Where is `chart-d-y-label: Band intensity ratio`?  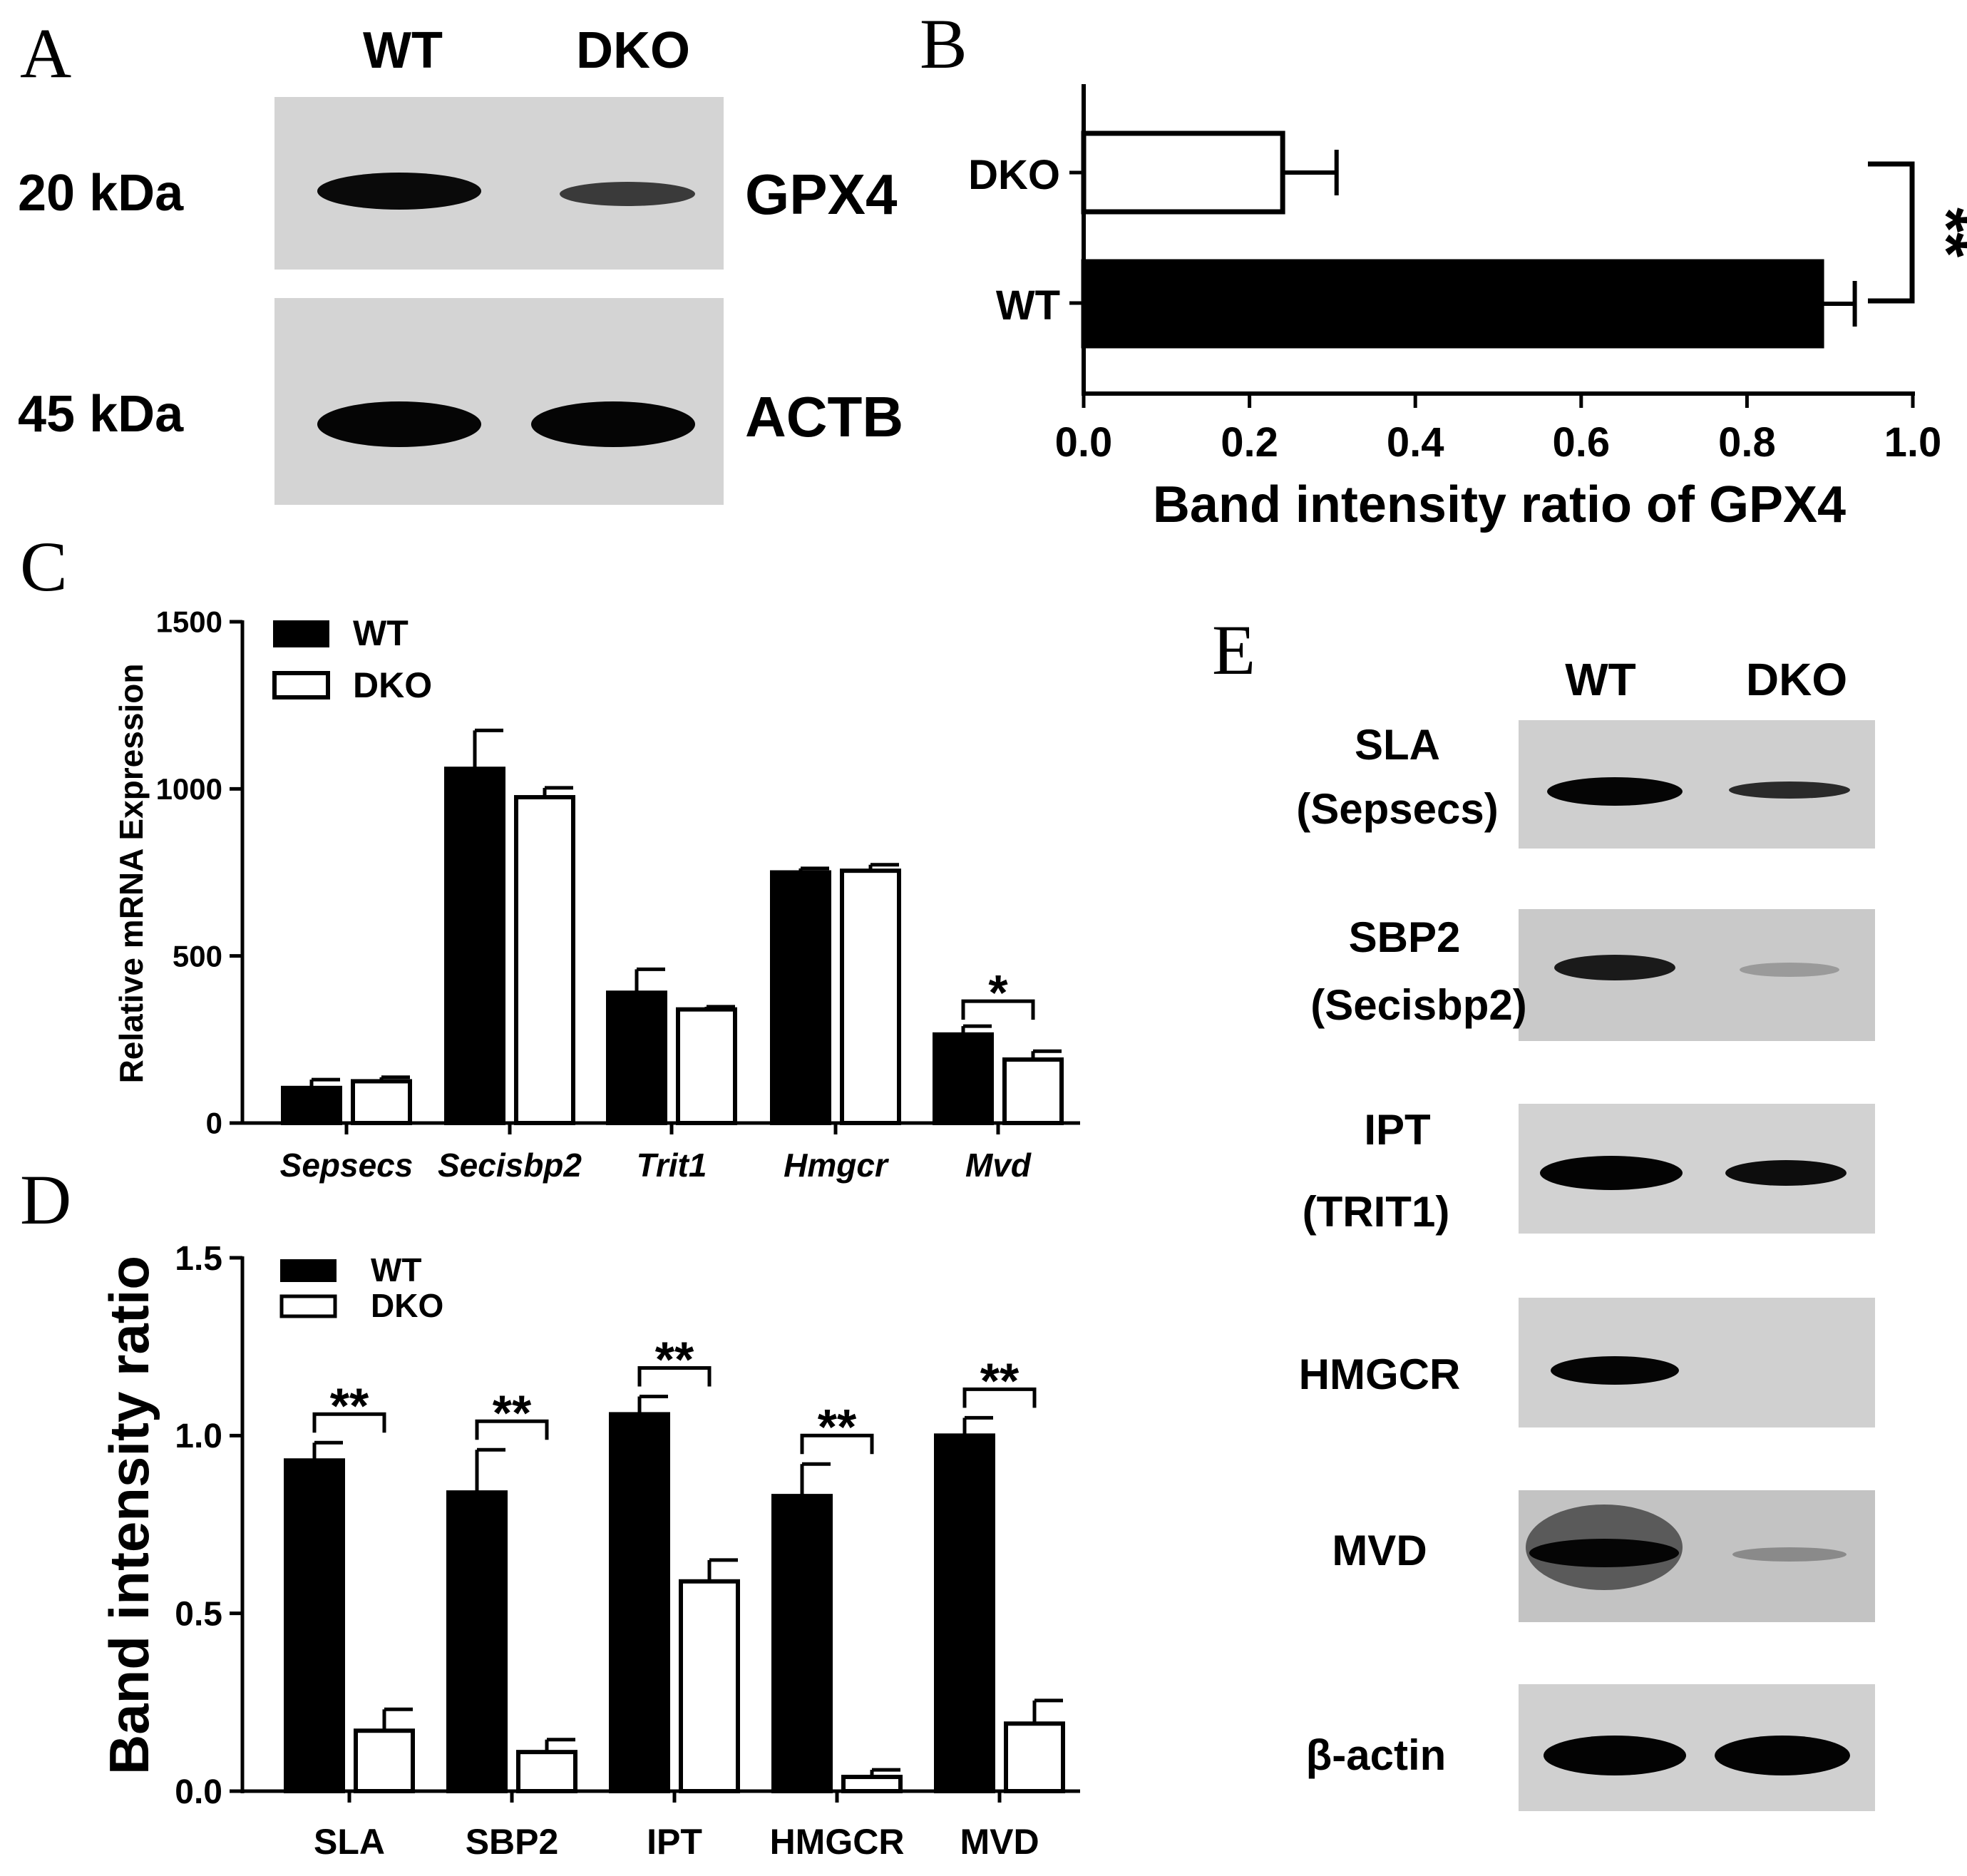
chart-d-y-label: Band intensity ratio is located at coordinates (129, 1516).